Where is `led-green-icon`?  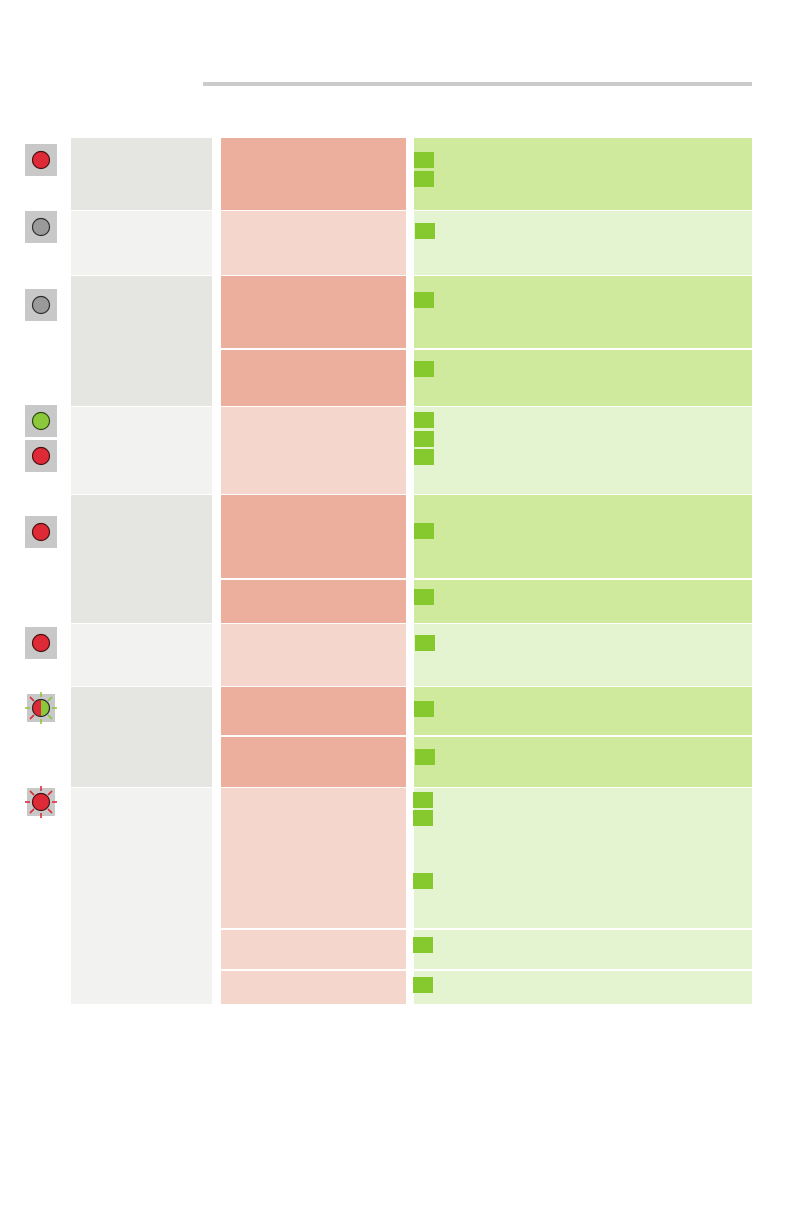 led-green-icon is located at coordinates (41, 421).